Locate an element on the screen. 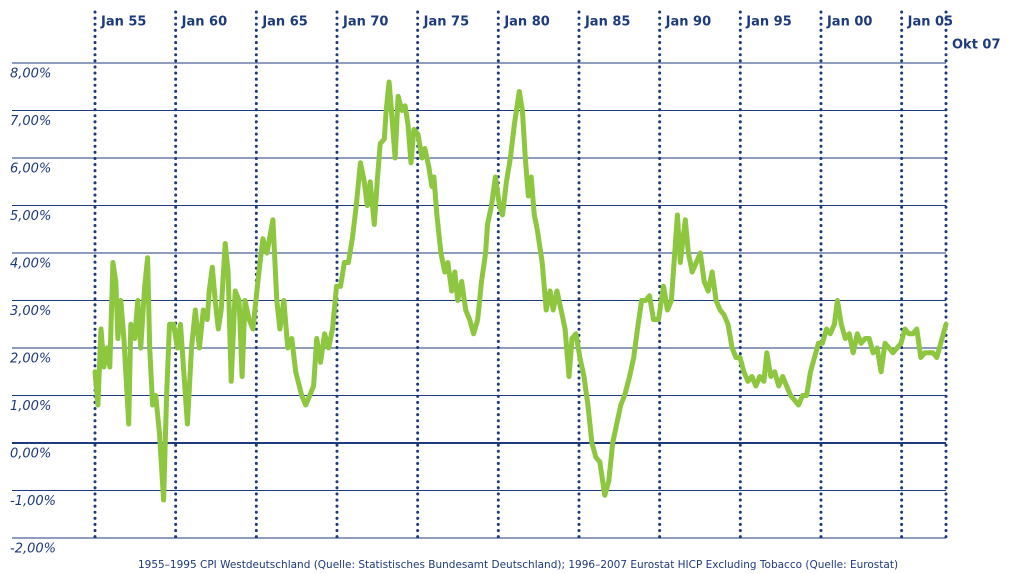 The image size is (1014, 574). y-tick-label: 7,00% is located at coordinates (30, 121).